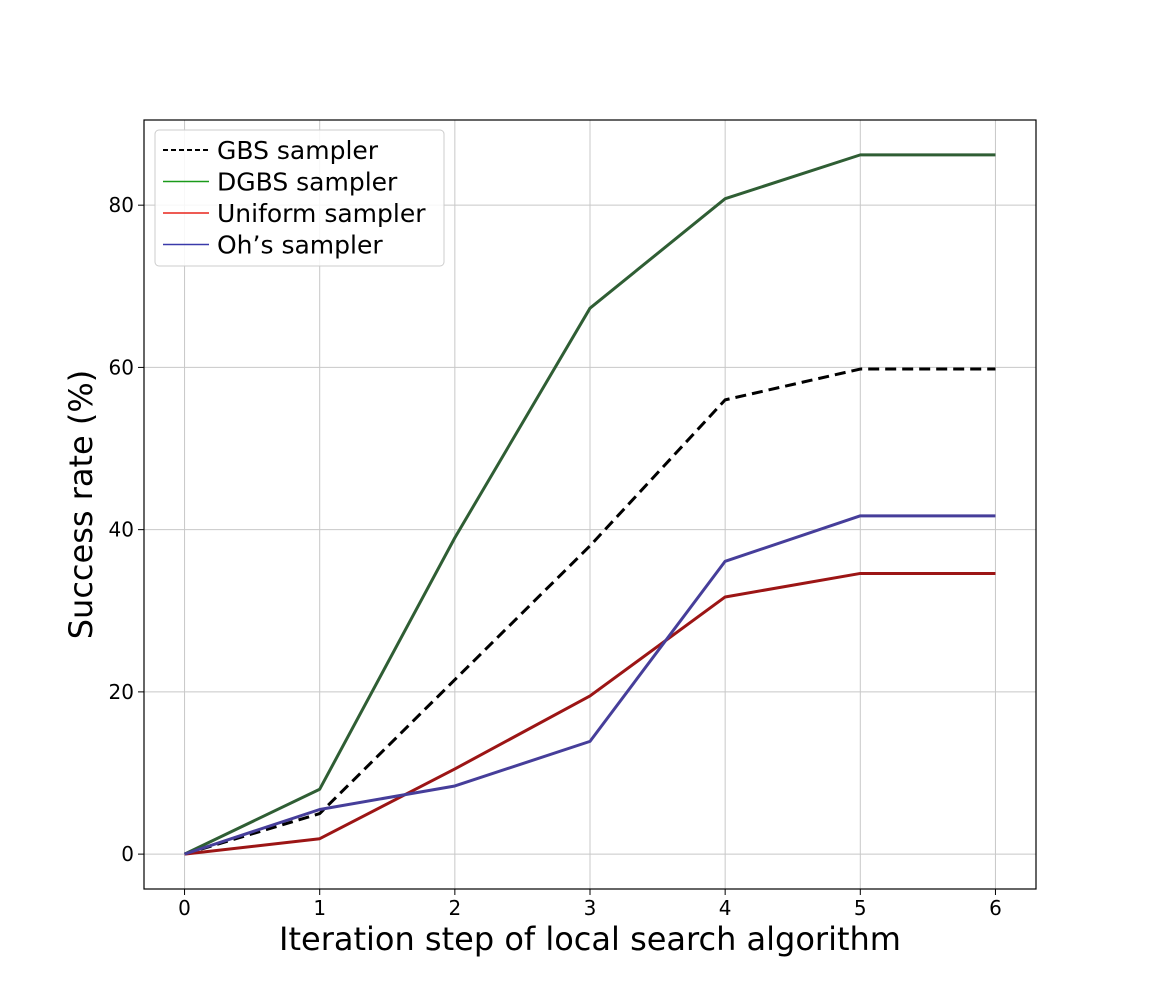 Image resolution: width=1152 pixels, height=999 pixels. Describe the element at coordinates (121, 692) in the screenshot. I see `y-tick-label: 20` at that location.